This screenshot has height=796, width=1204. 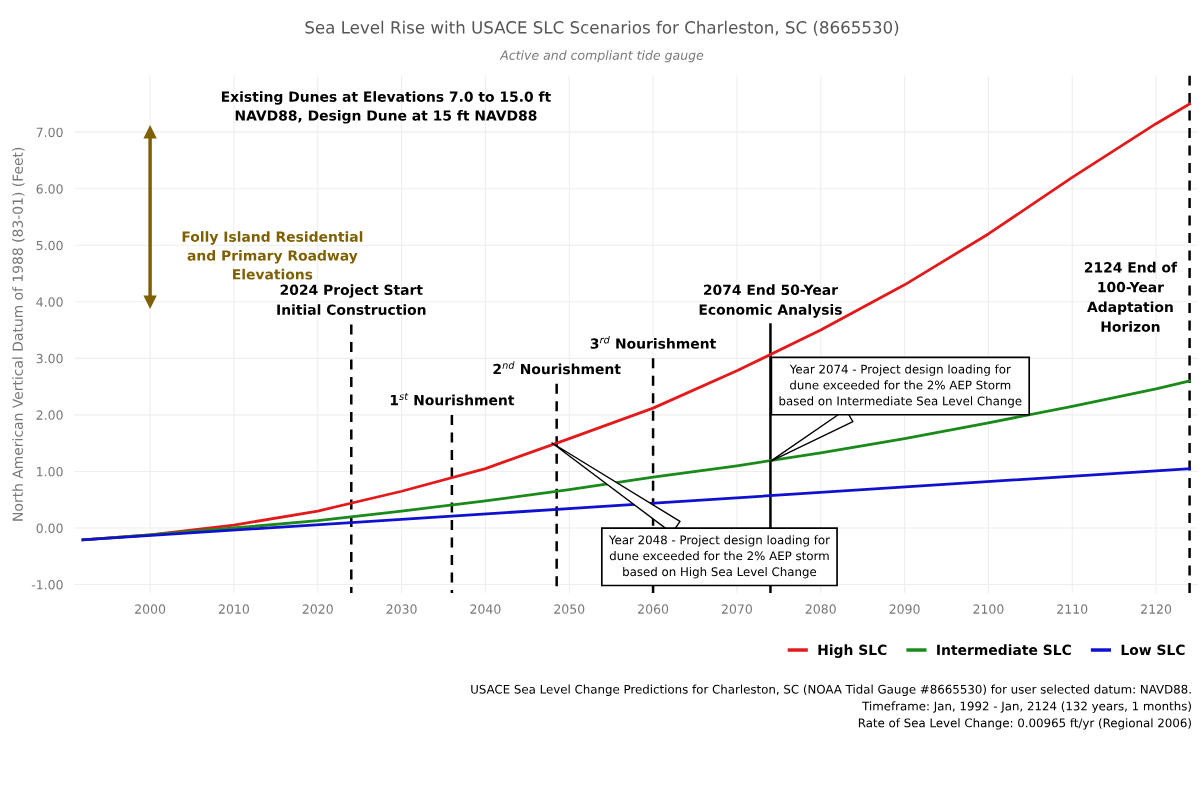 I want to click on annotation: Year 2074 - Project design loading for dune exceeded for the 2% AEP Storm based on Intermediate Sea Level Change, so click(x=900, y=386).